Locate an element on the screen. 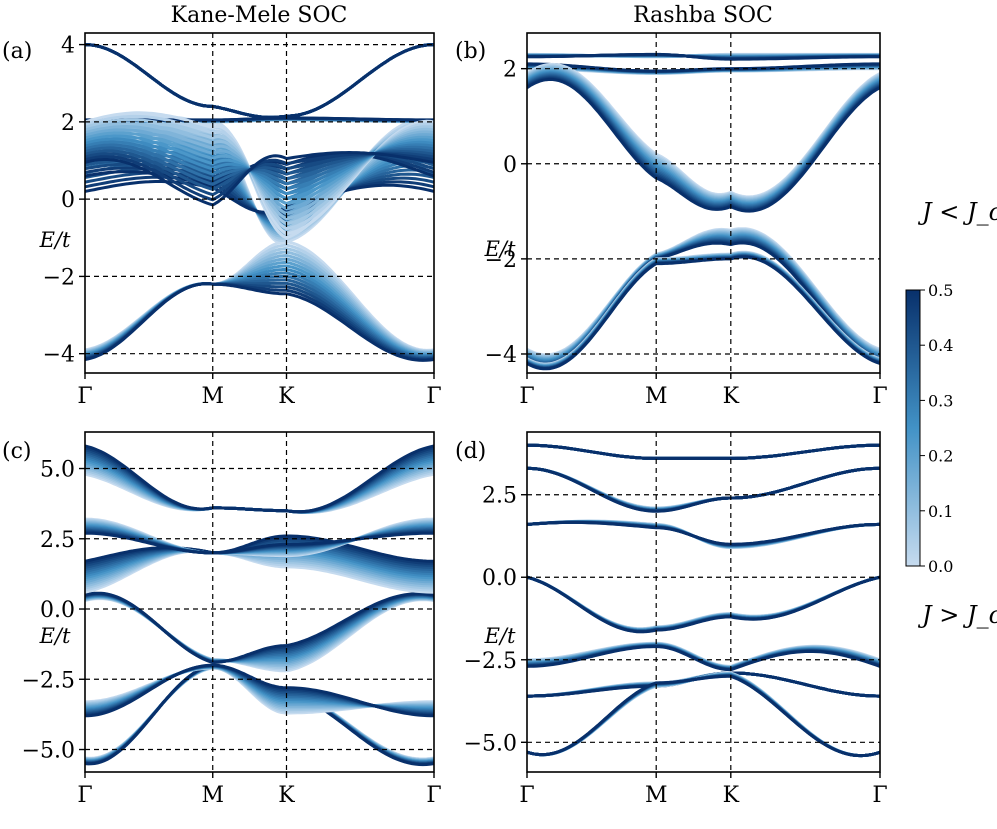  panel-label-c: (c) is located at coordinates (17, 451).